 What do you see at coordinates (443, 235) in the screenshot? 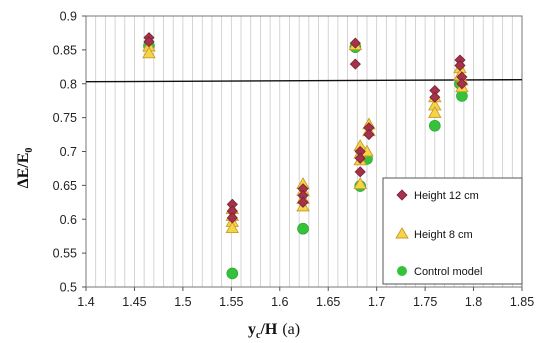
I see `legend-label-height-8: Height 8 cm` at bounding box center [443, 235].